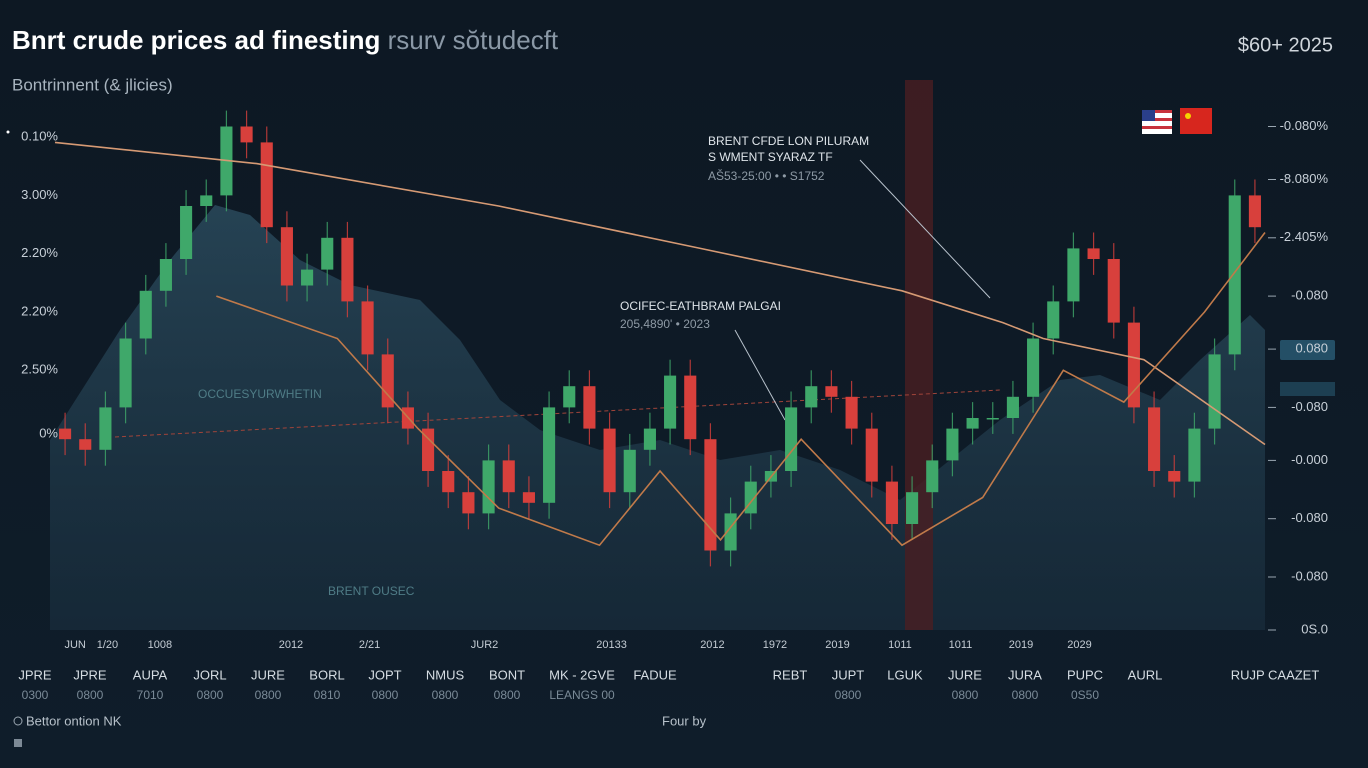 This screenshot has width=1368, height=768. What do you see at coordinates (1304, 125) in the screenshot?
I see `y2-tick-label: -0.080%` at bounding box center [1304, 125].